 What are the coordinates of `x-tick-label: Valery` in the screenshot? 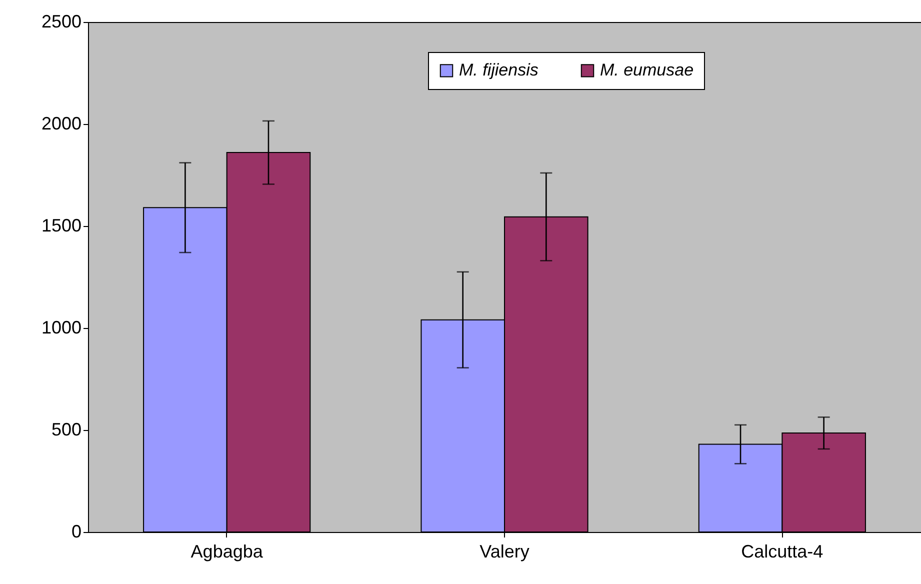 It's located at (505, 552).